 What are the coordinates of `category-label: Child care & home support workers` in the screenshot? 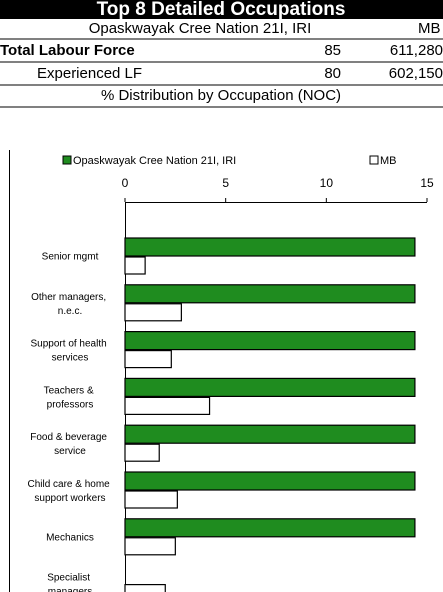 It's located at (69, 491).